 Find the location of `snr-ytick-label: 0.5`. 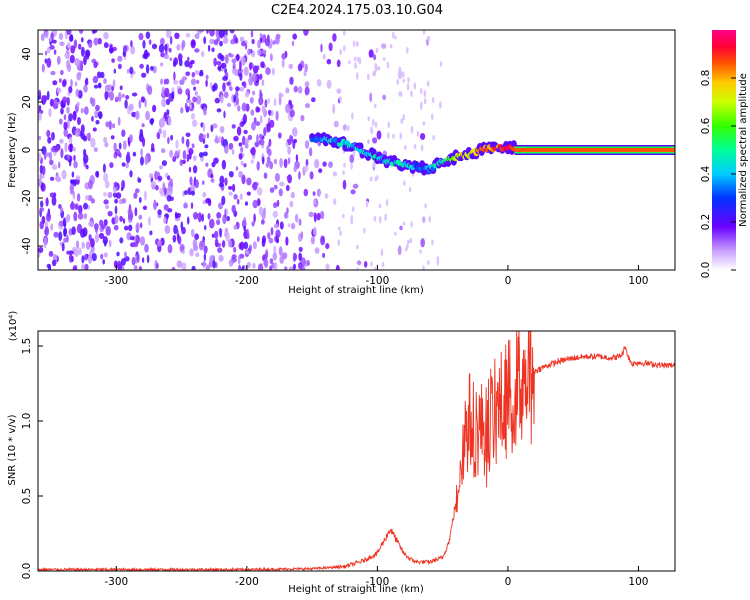

snr-ytick-label: 0.5 is located at coordinates (27, 496).